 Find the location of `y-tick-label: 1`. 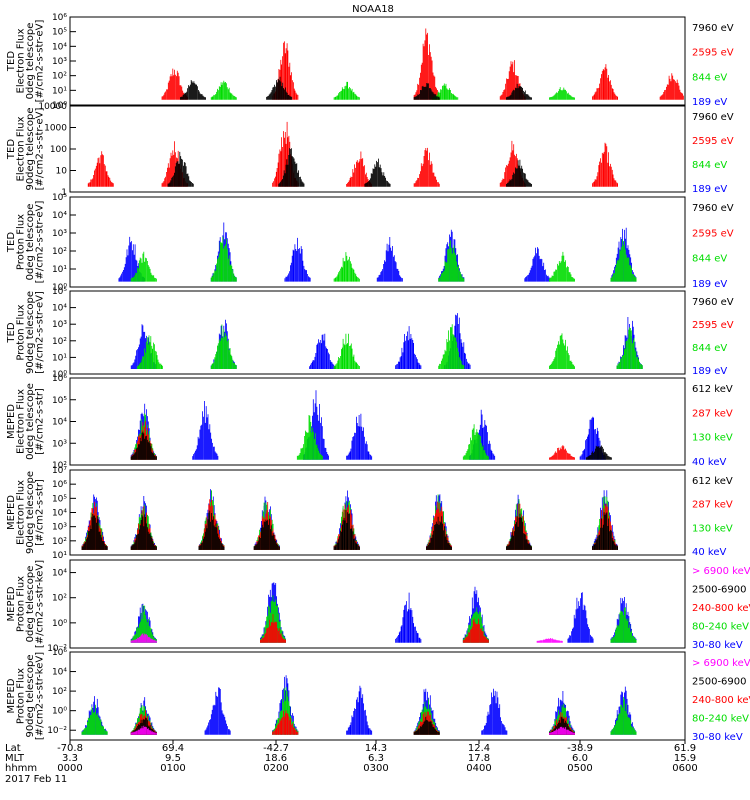

y-tick-label: 1 is located at coordinates (64, 193).